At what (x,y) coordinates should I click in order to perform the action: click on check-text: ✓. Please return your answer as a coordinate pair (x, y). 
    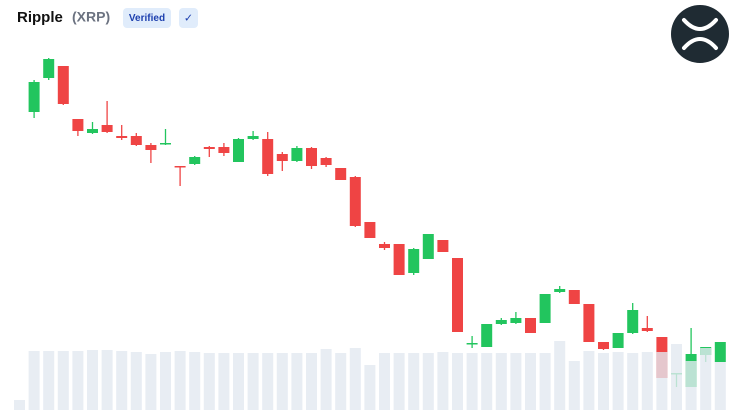
    Looking at the image, I should click on (188, 18).